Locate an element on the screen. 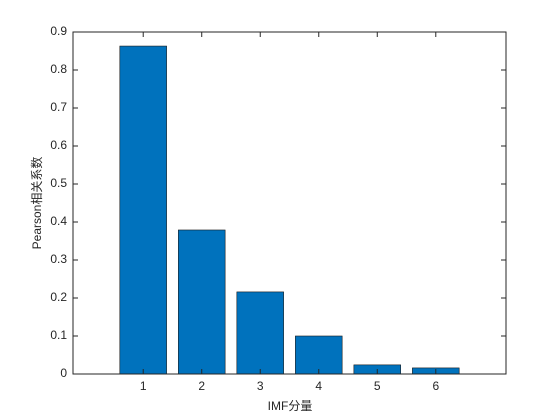 The width and height of the screenshot is (560, 420). y-tick-label: 0.6 is located at coordinates (58, 145).